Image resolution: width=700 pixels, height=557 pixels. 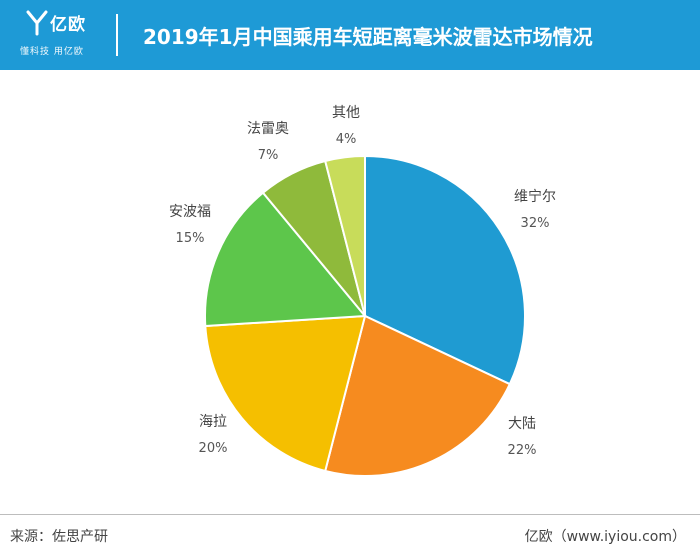 I want to click on slice-label-weining: 维宁尔, so click(x=535, y=196).